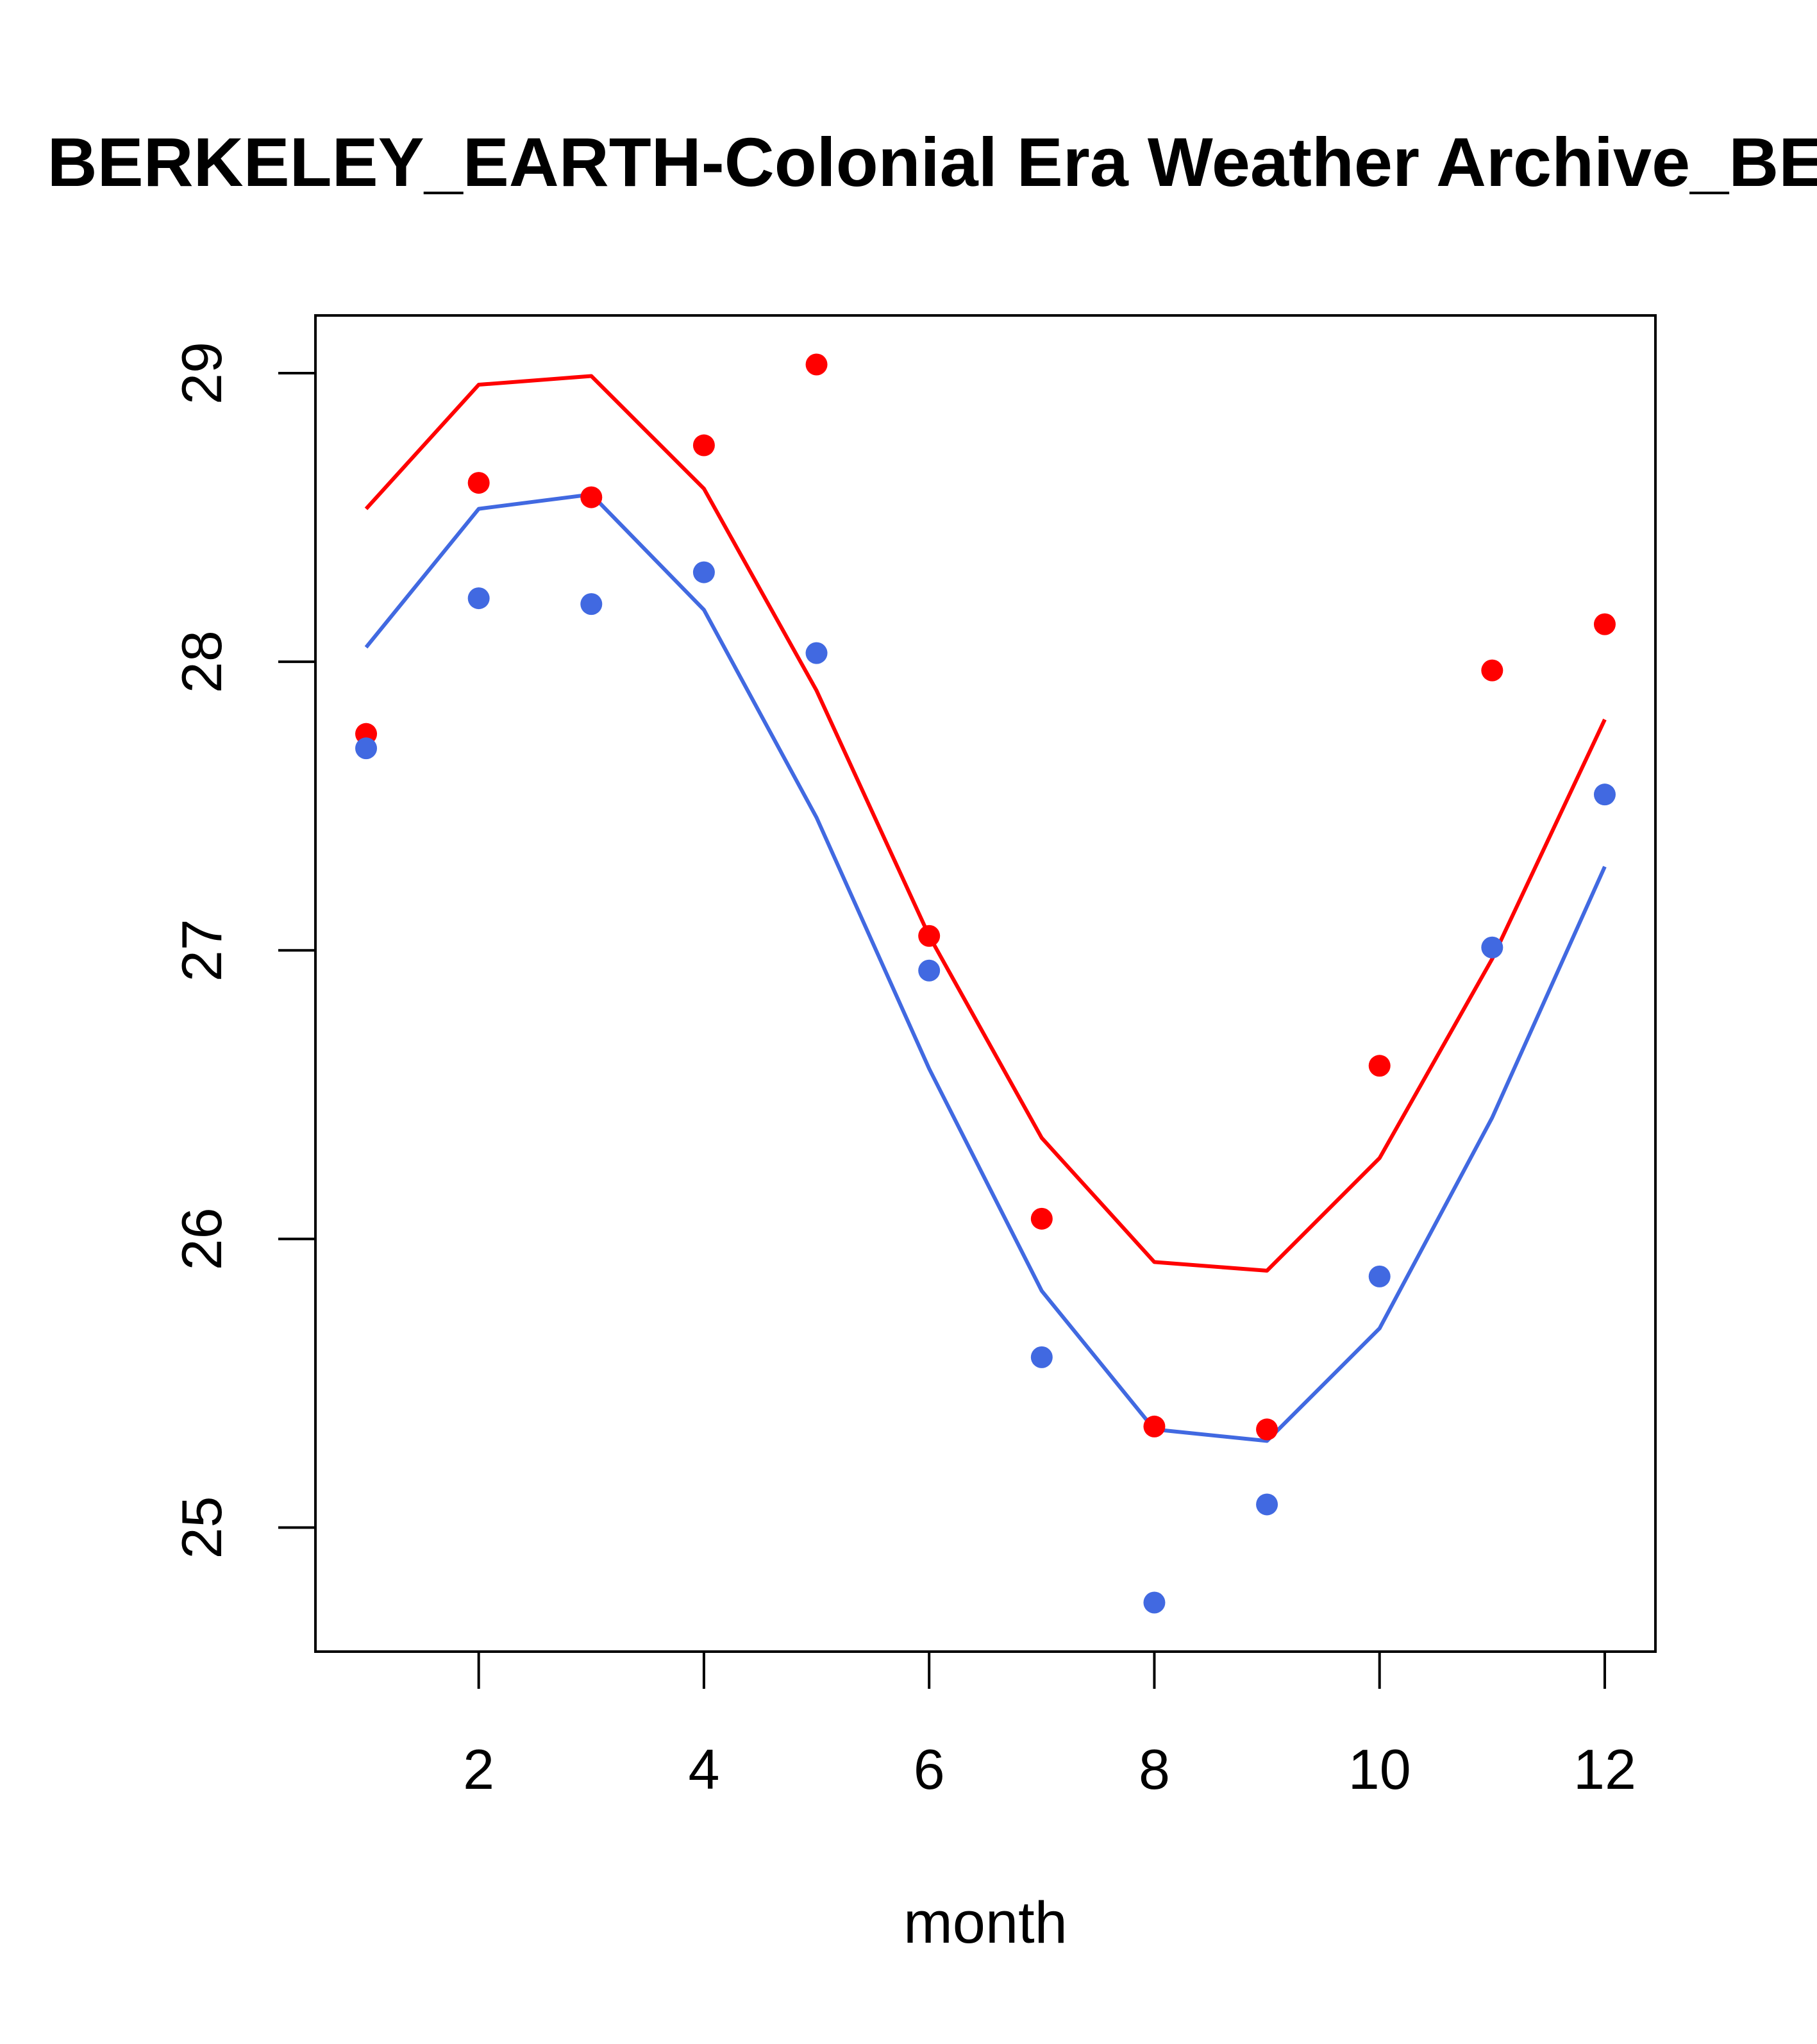  Describe the element at coordinates (479, 1769) in the screenshot. I see `x-tick-label: 2` at that location.